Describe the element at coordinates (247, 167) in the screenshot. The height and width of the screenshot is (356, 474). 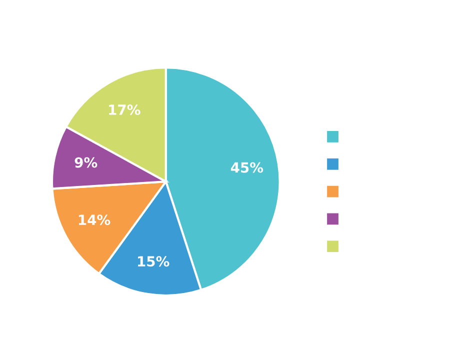
I see `data-label: 45%` at that location.